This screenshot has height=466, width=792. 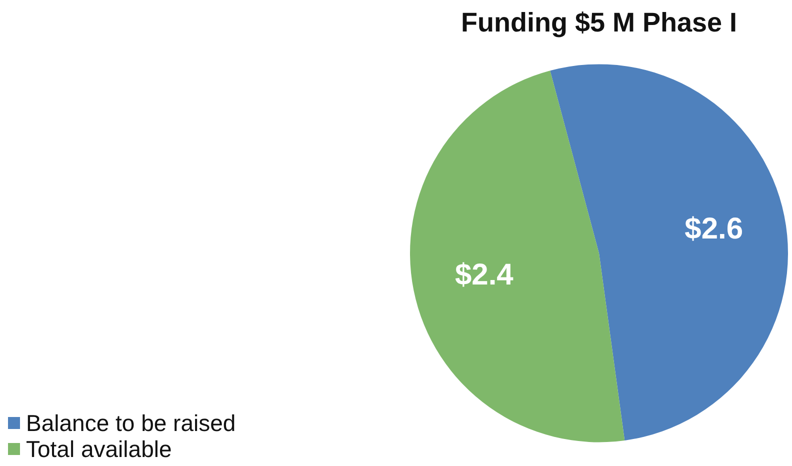 I want to click on data-label: $2.4, so click(x=484, y=275).